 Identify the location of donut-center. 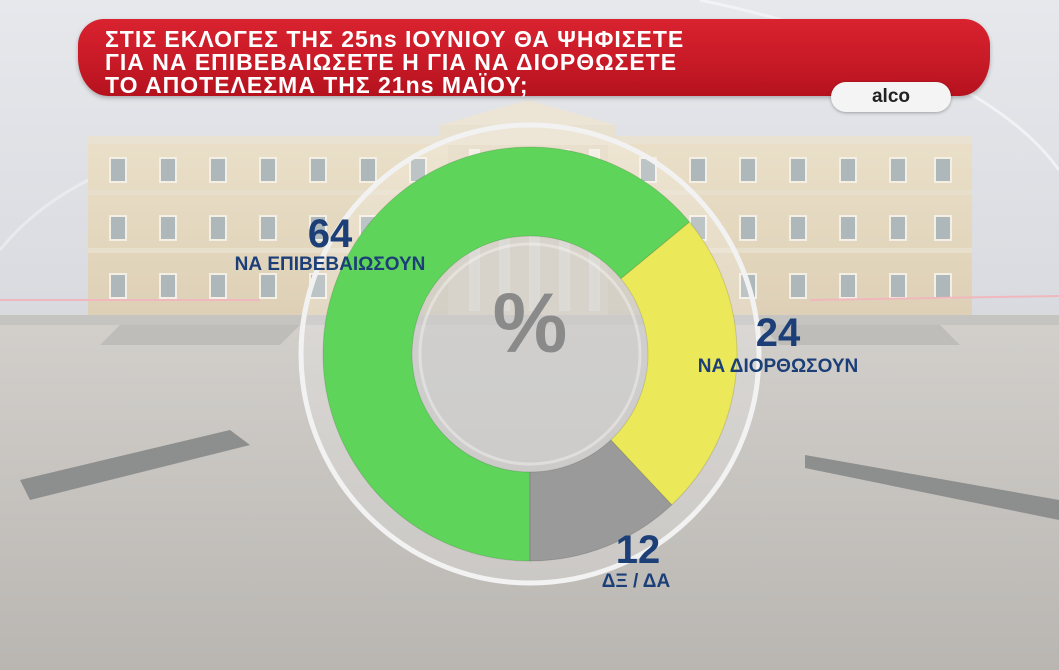
(530, 354).